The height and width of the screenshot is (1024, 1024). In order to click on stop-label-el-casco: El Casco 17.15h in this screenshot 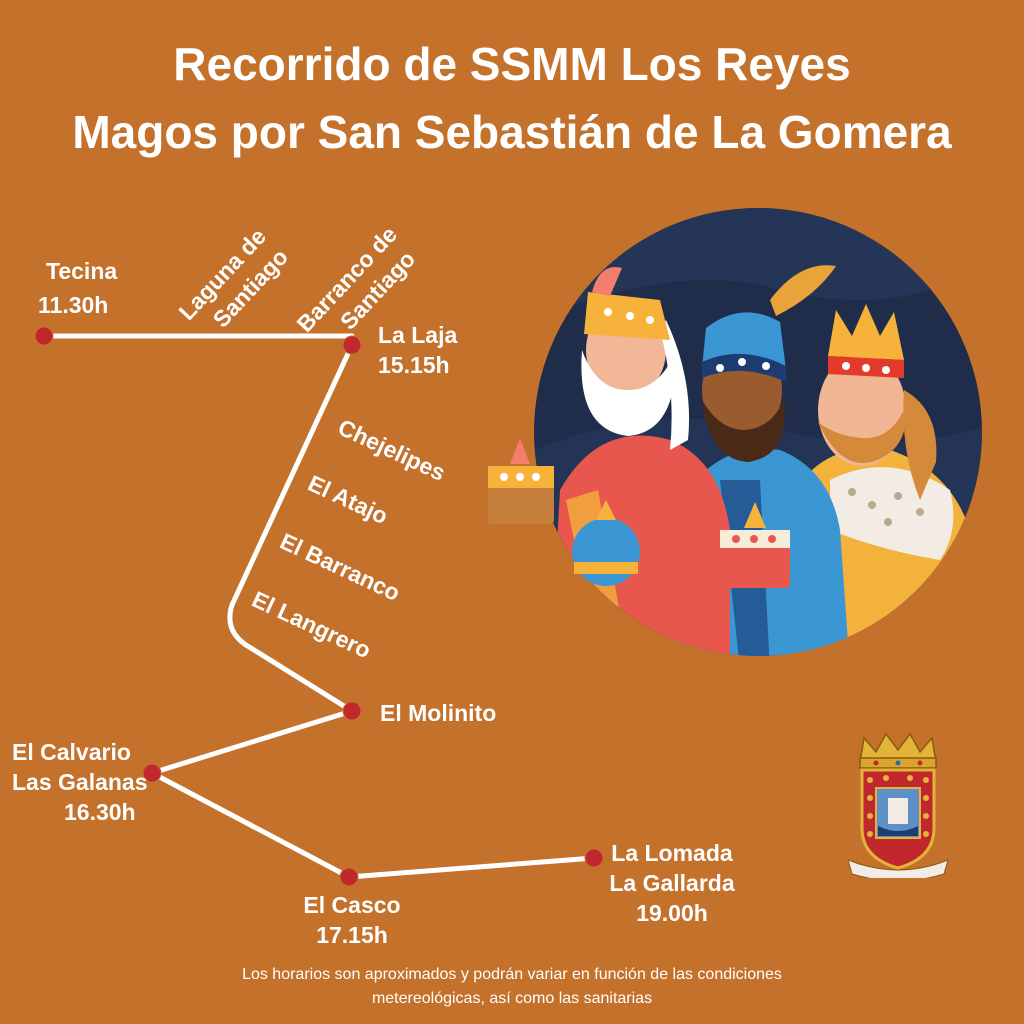, I will do `click(352, 920)`.